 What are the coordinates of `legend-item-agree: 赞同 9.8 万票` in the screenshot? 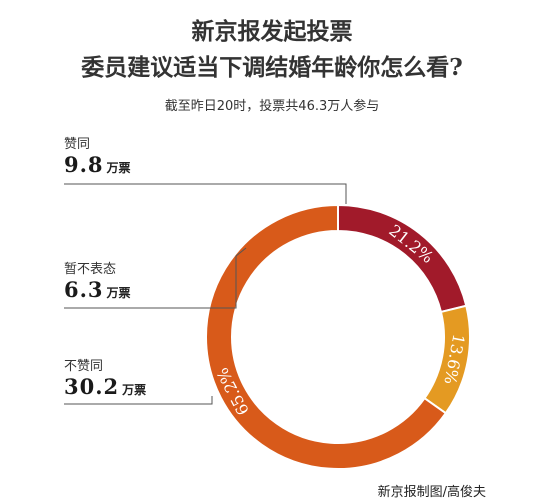 It's located at (97, 155).